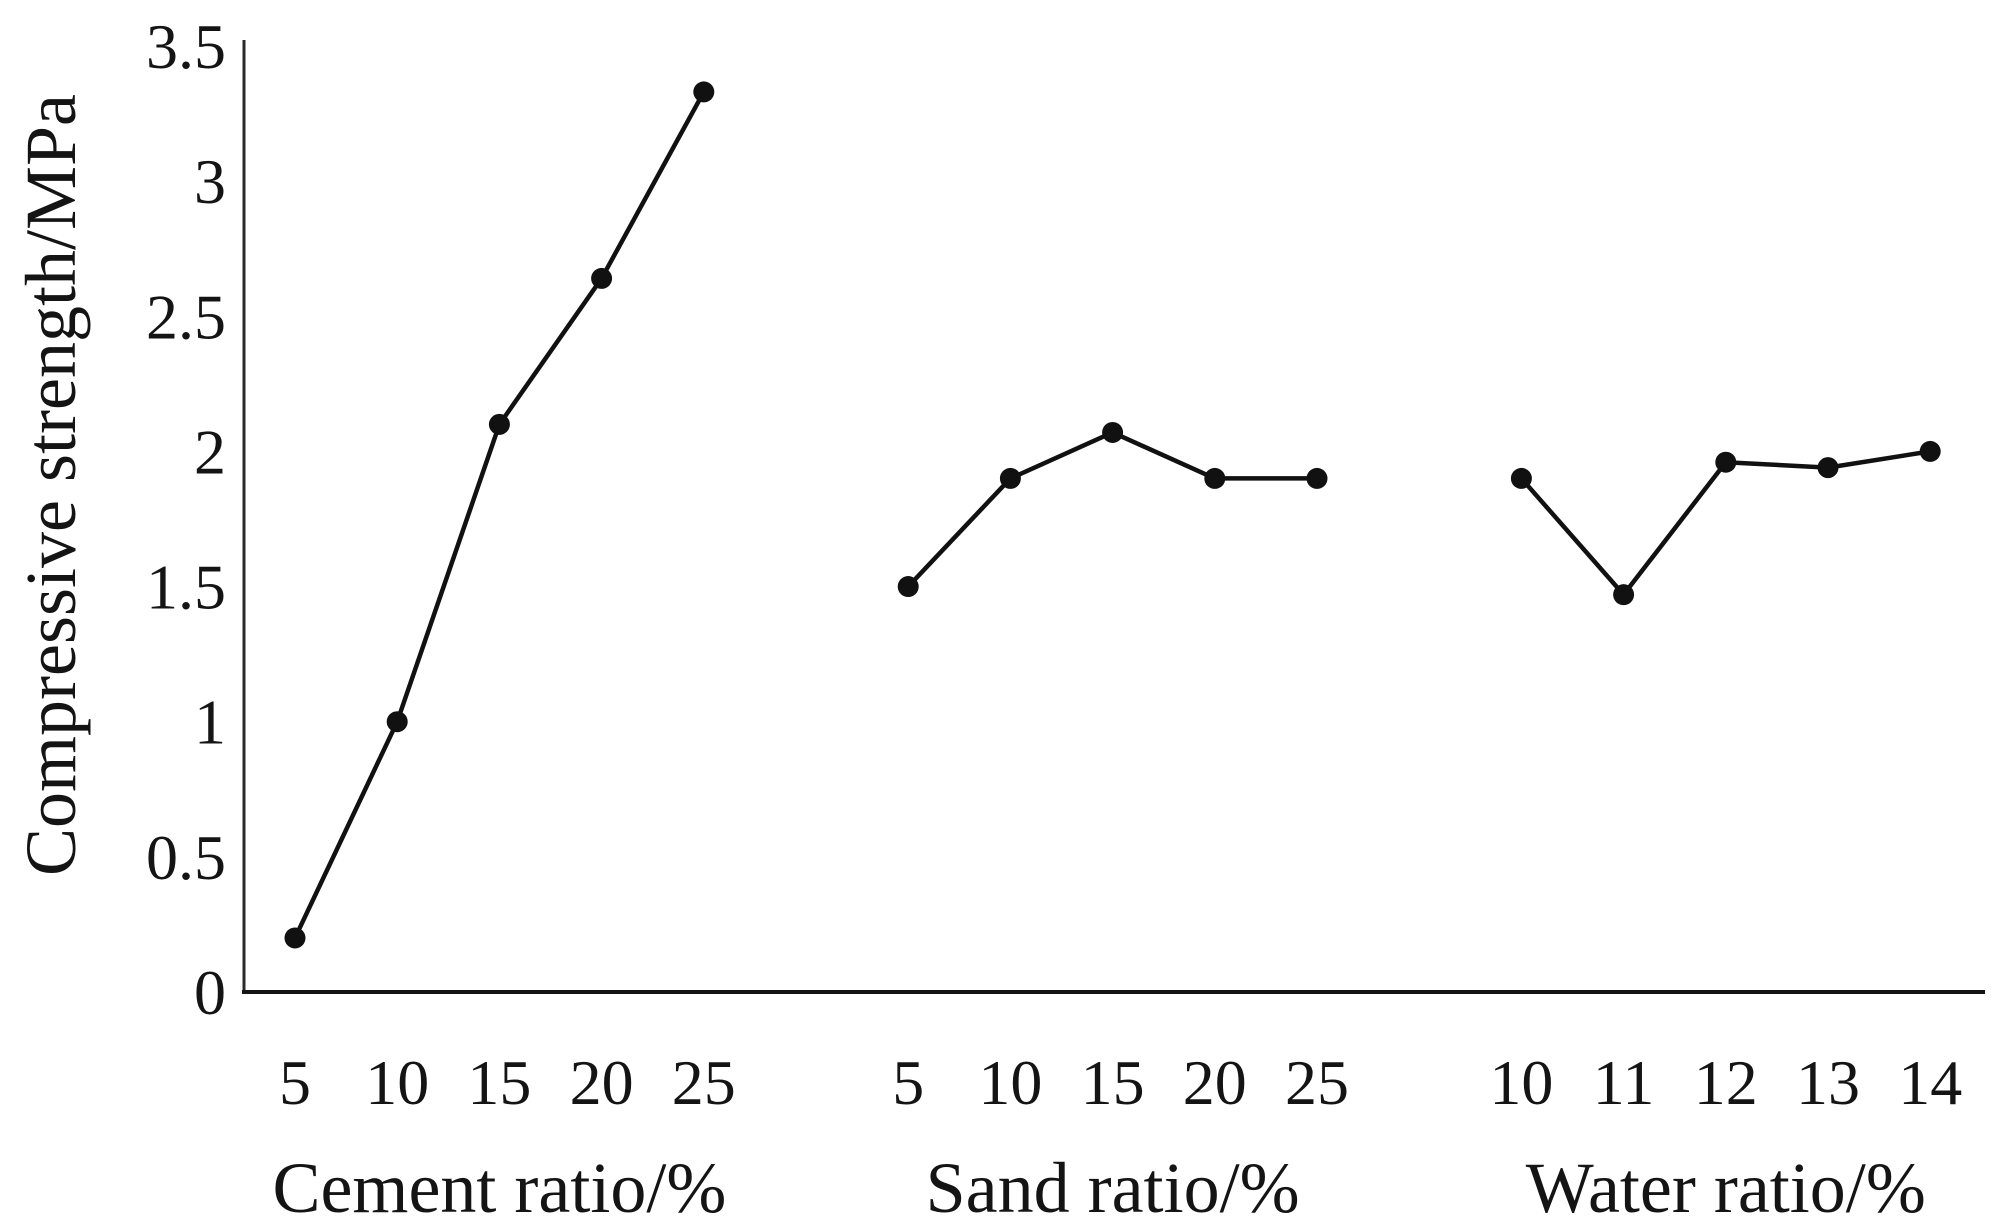 The width and height of the screenshot is (2014, 1217). Describe the element at coordinates (1624, 1082) in the screenshot. I see `x-tick-label: 11` at that location.